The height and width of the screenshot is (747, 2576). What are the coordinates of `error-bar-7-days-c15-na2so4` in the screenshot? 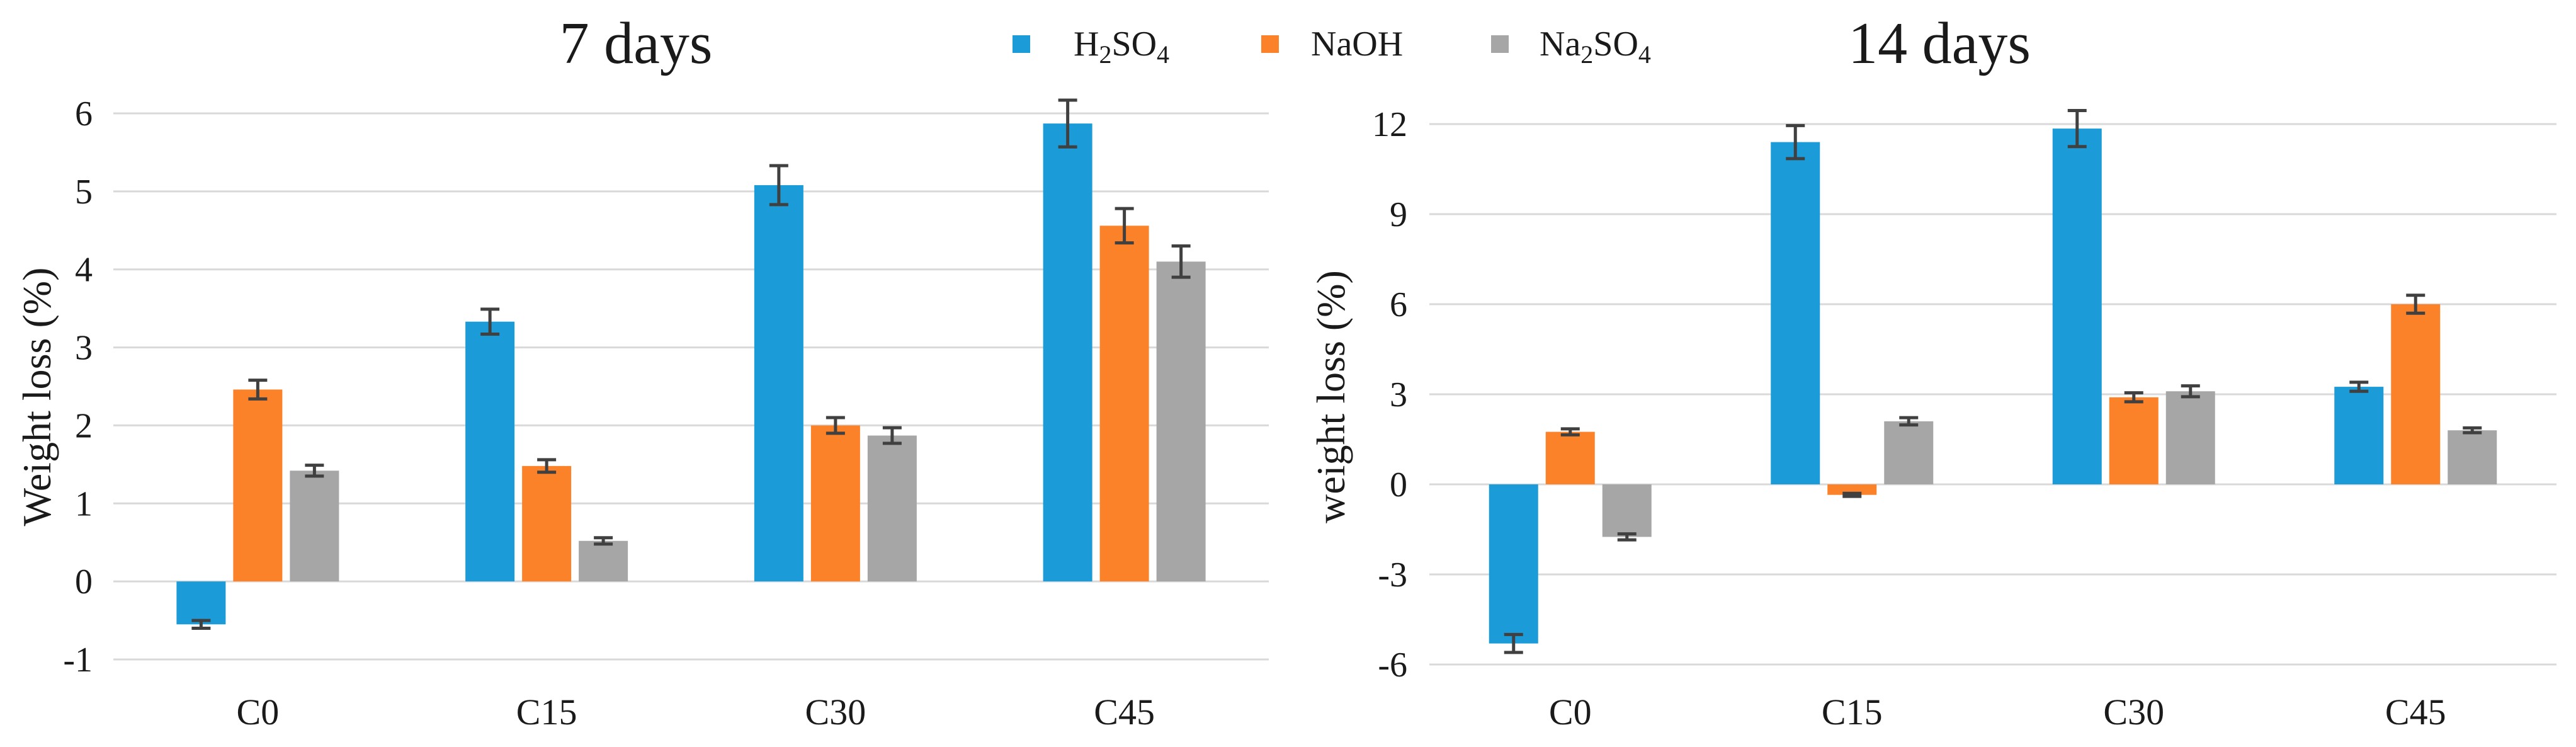 It's located at (603, 541).